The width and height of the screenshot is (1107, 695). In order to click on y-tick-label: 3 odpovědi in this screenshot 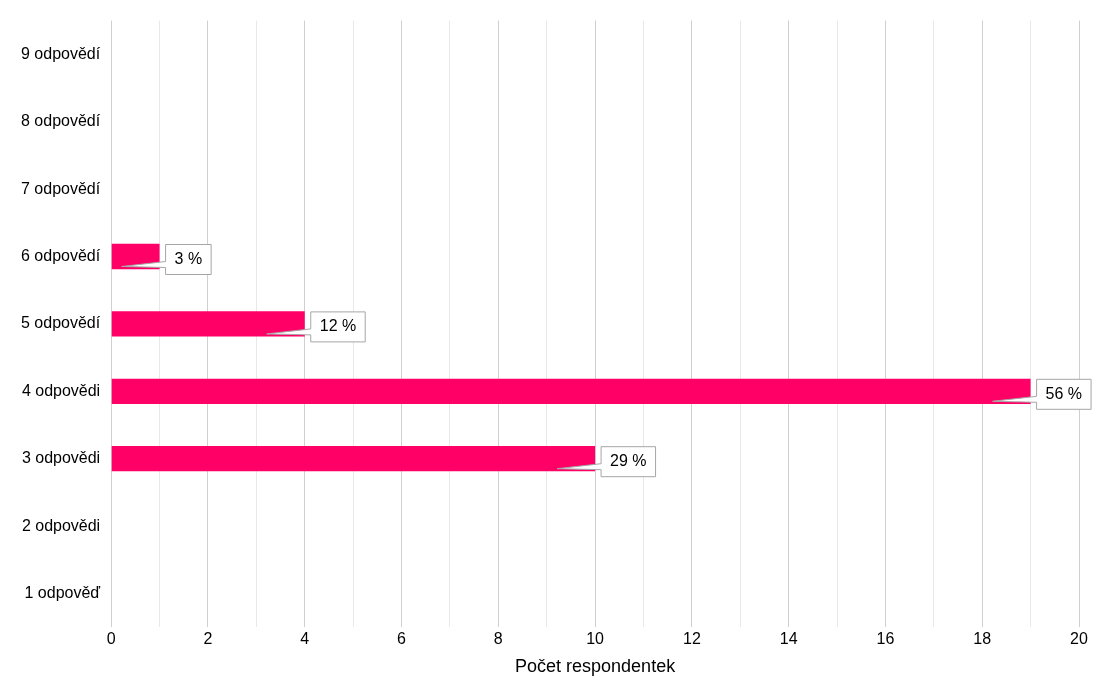, I will do `click(61, 458)`.